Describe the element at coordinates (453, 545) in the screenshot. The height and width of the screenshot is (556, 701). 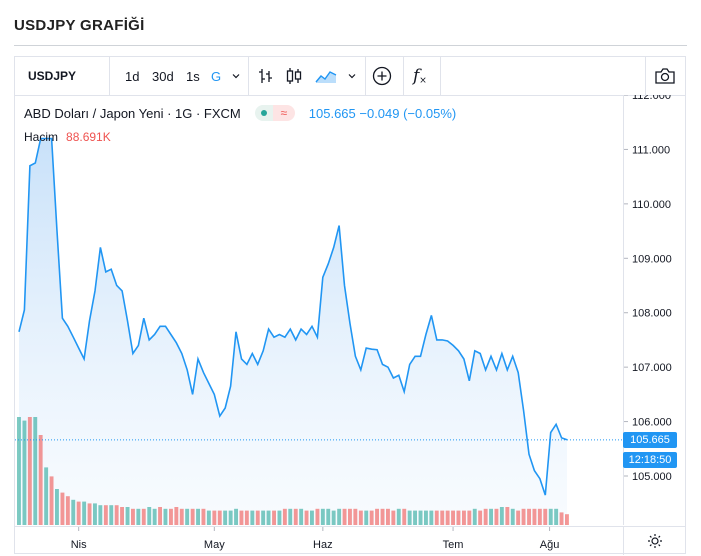
I see `time-tick-label: Tem` at that location.